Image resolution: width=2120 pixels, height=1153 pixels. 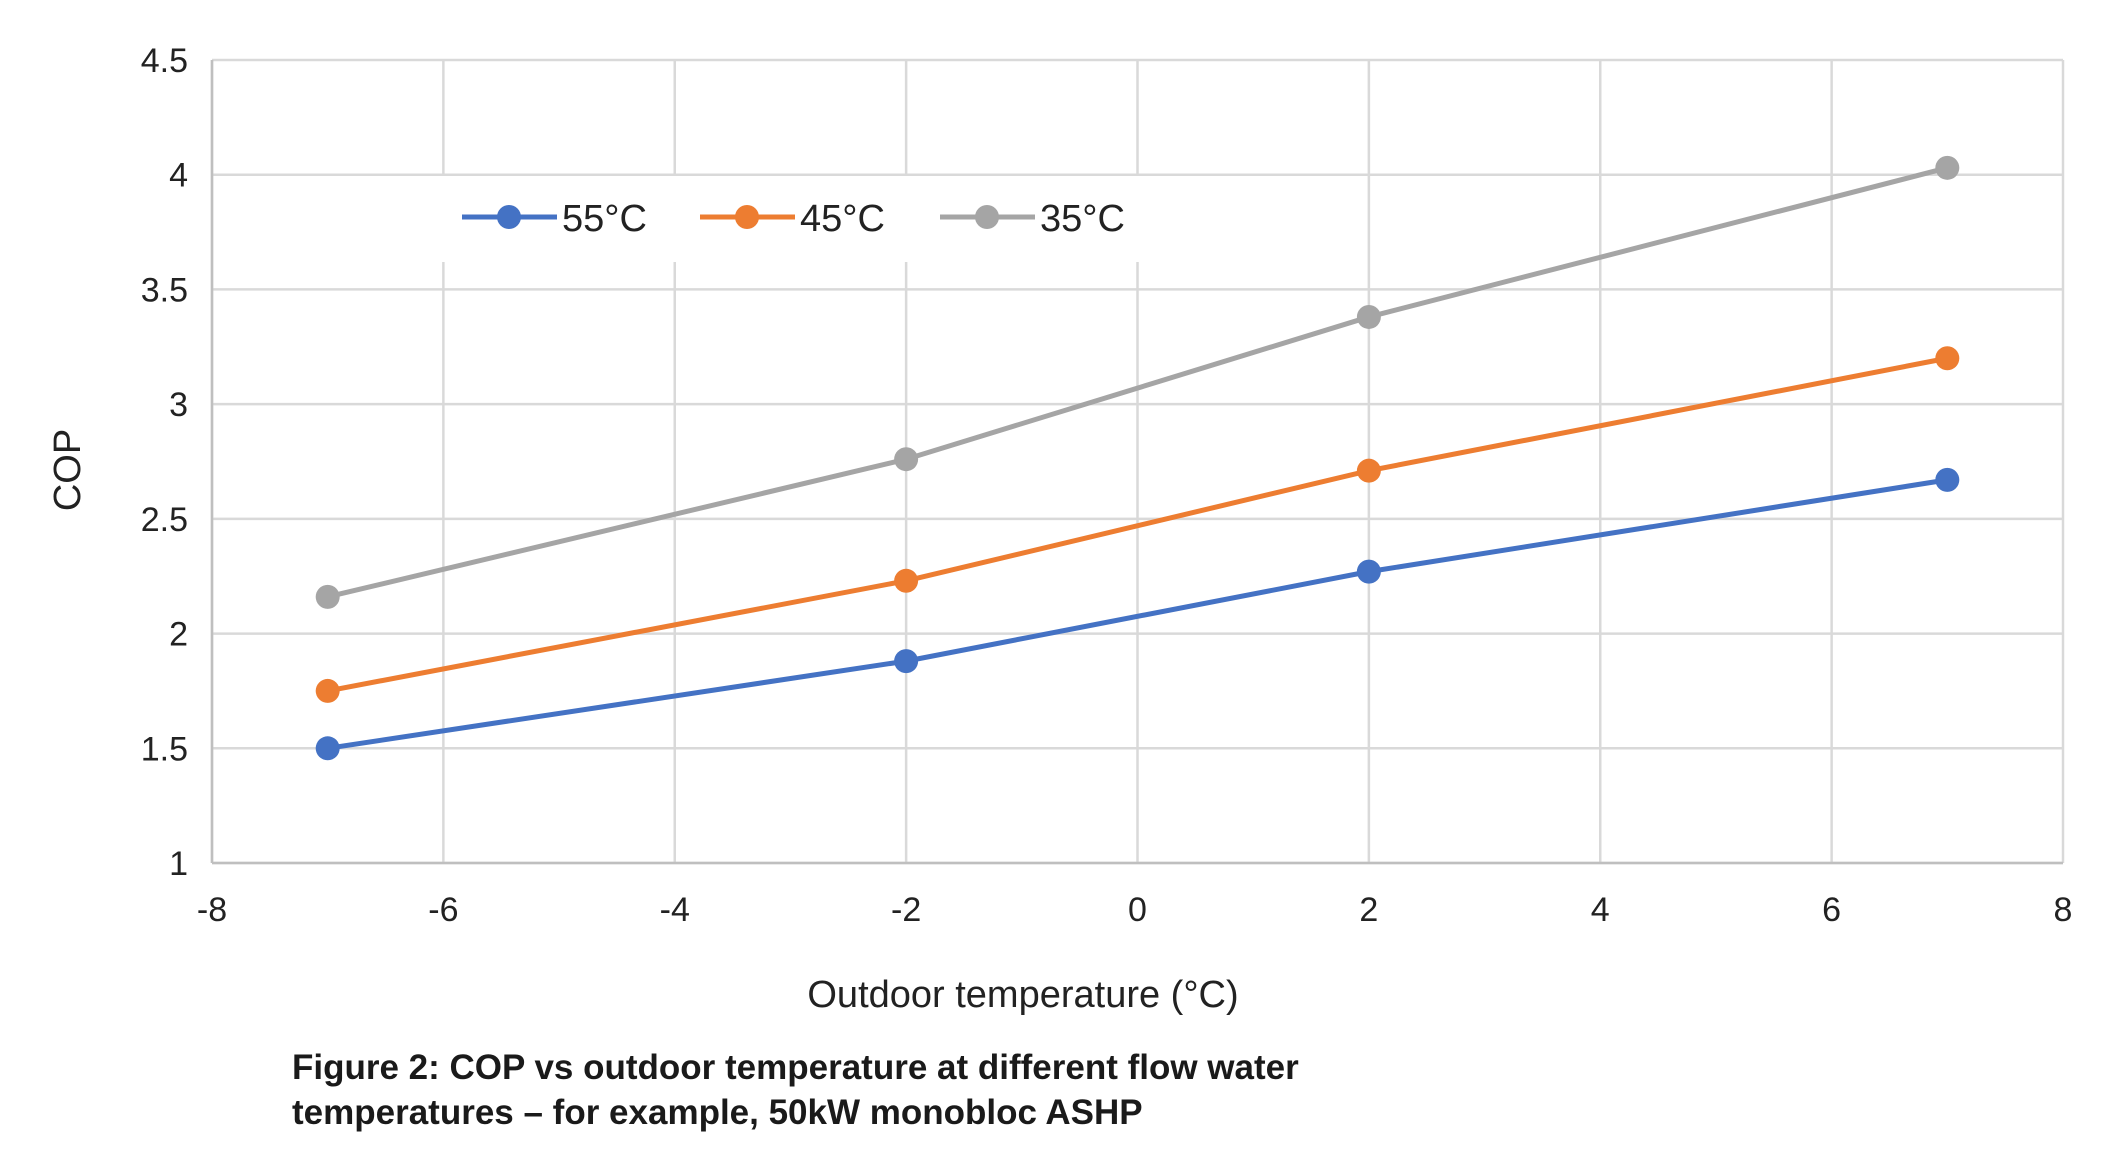 I want to click on x-tick-label: 6, so click(x=1831, y=910).